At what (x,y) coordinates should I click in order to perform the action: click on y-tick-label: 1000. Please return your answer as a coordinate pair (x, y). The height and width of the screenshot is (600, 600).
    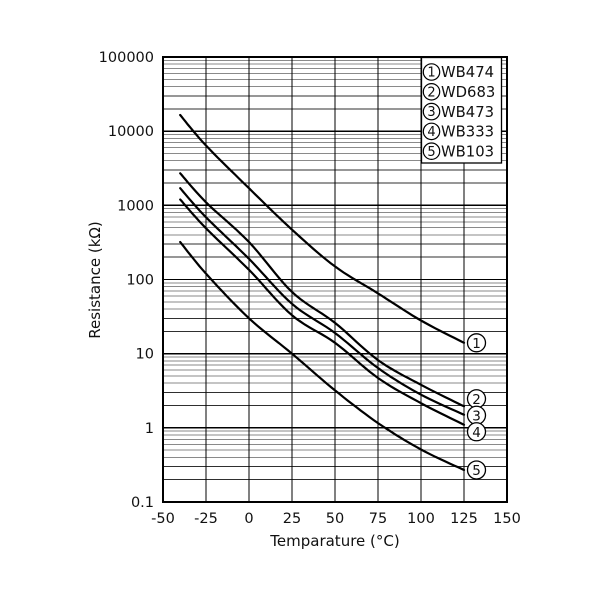
    Looking at the image, I should click on (135, 206).